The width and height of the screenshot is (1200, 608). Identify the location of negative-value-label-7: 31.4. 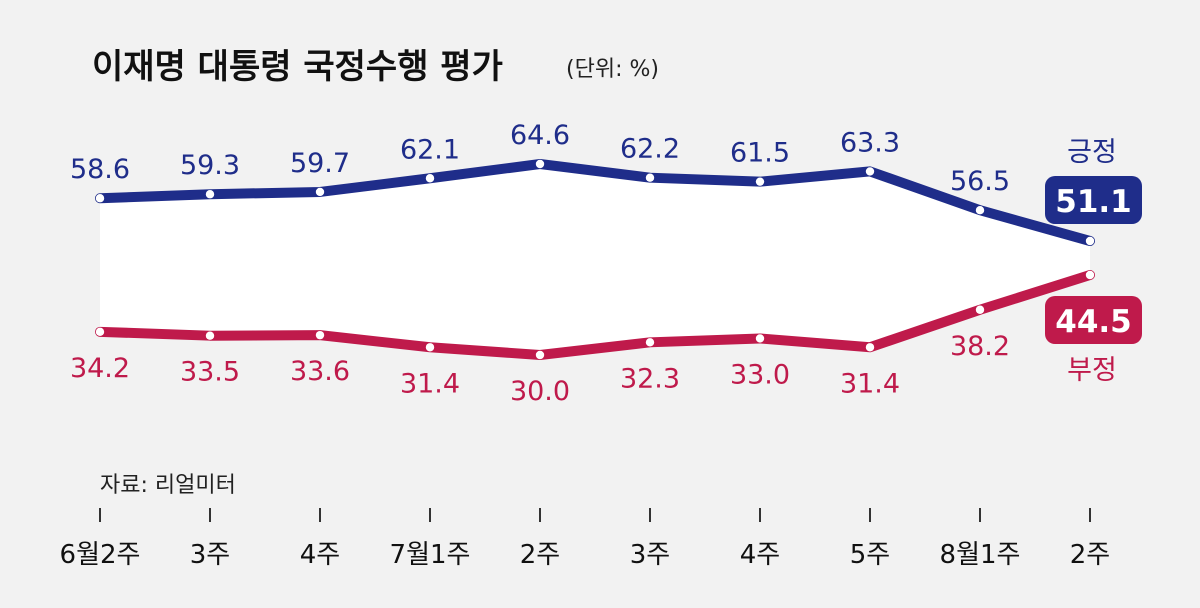
(870, 383).